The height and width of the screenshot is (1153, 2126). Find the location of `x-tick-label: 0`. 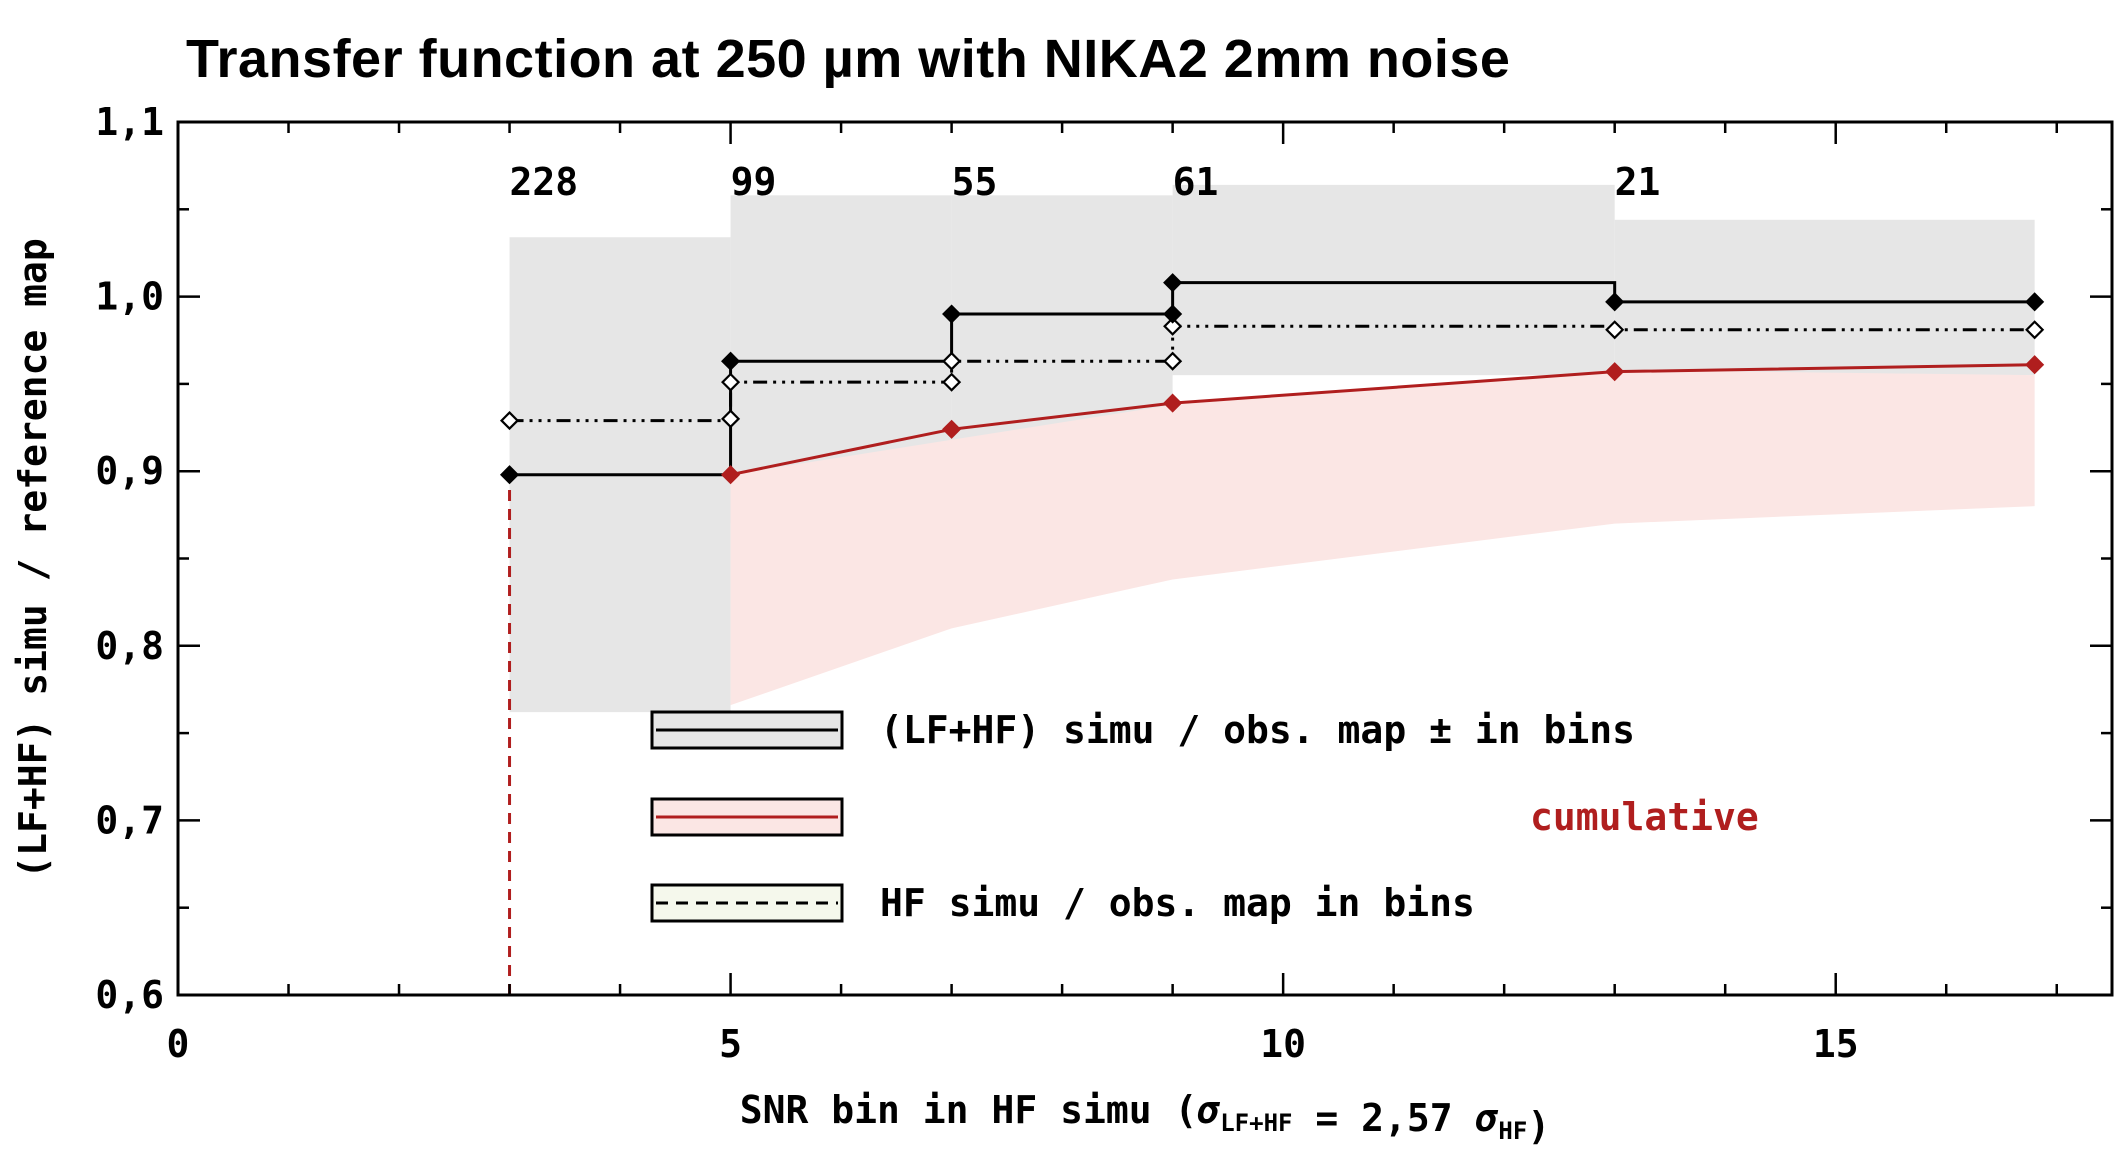

x-tick-label: 0 is located at coordinates (178, 1044).